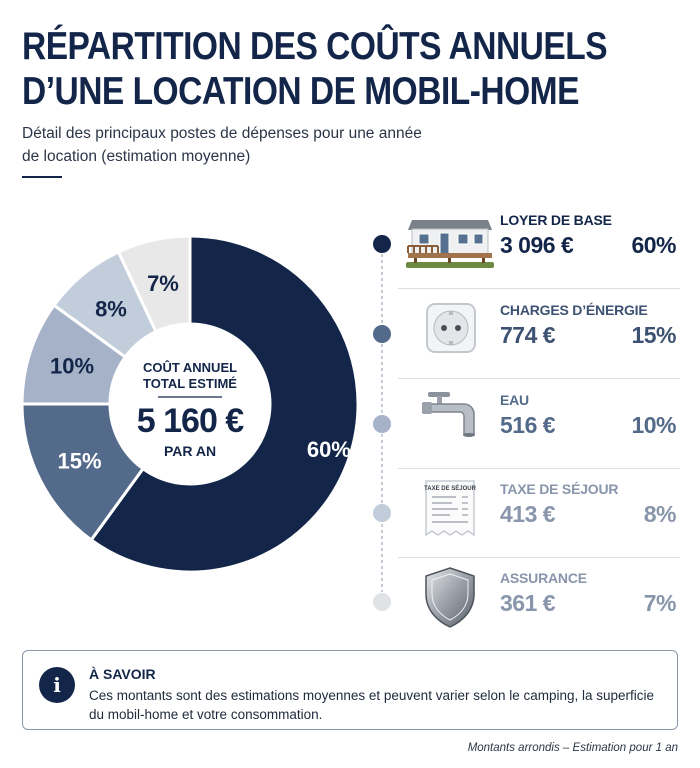  What do you see at coordinates (556, 220) in the screenshot?
I see `legend-category-name: LOYER DE BASE` at bounding box center [556, 220].